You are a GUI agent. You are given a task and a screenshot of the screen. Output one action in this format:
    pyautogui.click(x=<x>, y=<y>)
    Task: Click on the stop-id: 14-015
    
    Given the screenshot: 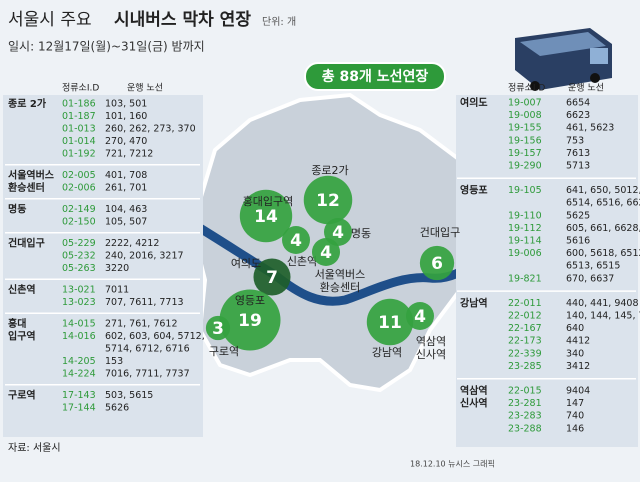 What is the action you would take?
    pyautogui.click(x=79, y=324)
    